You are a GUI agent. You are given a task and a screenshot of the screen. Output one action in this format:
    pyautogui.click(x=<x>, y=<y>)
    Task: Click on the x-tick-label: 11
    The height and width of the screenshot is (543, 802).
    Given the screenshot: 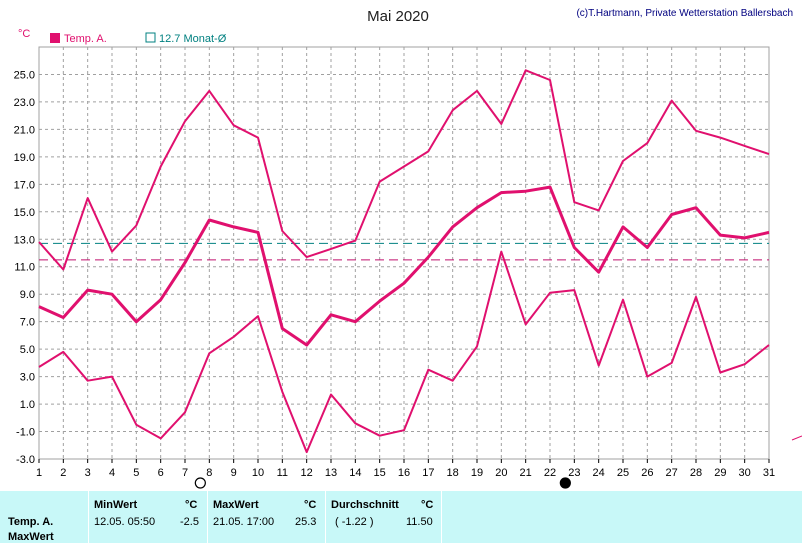 What is the action you would take?
    pyautogui.click(x=282, y=473)
    